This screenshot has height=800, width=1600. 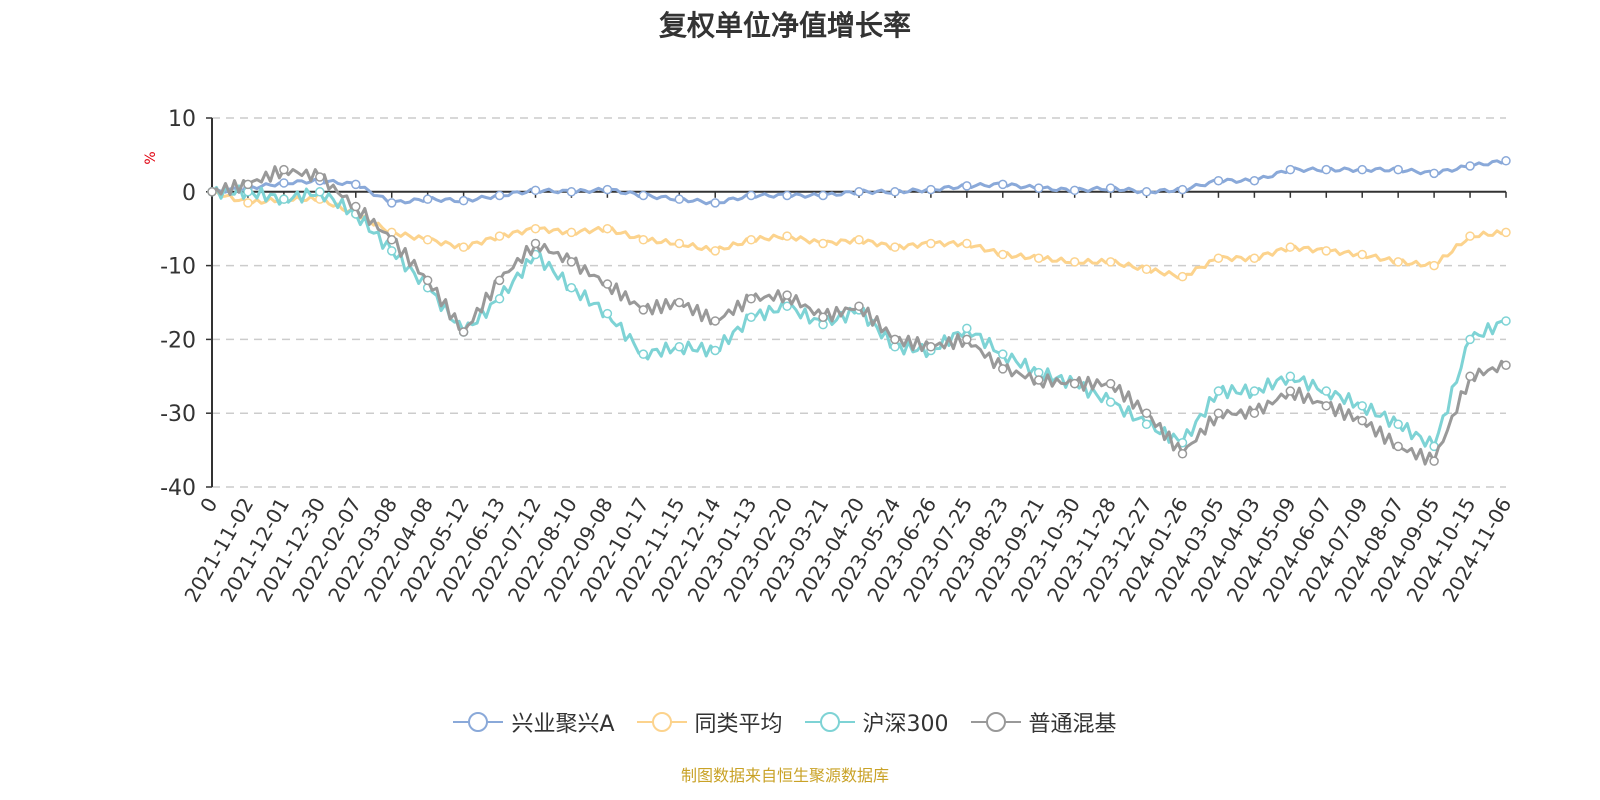 What do you see at coordinates (1043, 722) in the screenshot?
I see `legend-item: 普通混基` at bounding box center [1043, 722].